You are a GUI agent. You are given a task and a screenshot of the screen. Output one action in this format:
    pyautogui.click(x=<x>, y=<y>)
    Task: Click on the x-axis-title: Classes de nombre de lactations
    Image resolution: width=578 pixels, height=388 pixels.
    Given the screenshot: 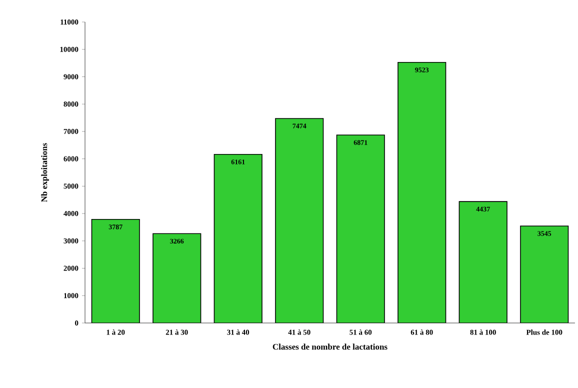 What is the action you would take?
    pyautogui.click(x=330, y=347)
    